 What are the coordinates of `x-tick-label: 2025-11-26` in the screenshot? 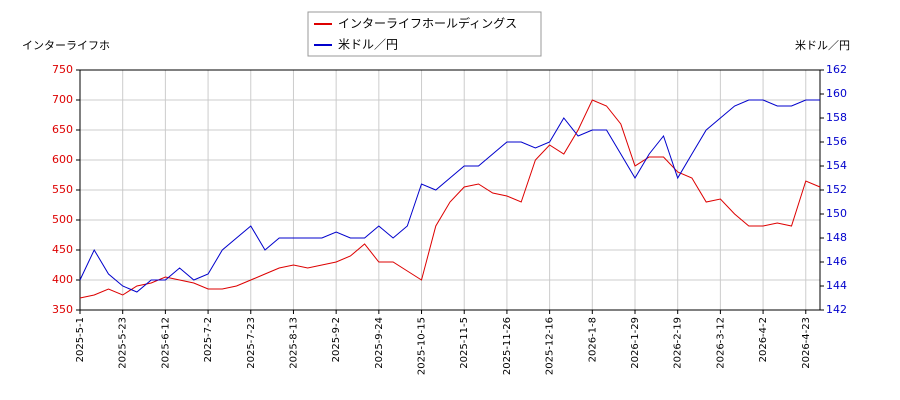 It's located at (507, 346).